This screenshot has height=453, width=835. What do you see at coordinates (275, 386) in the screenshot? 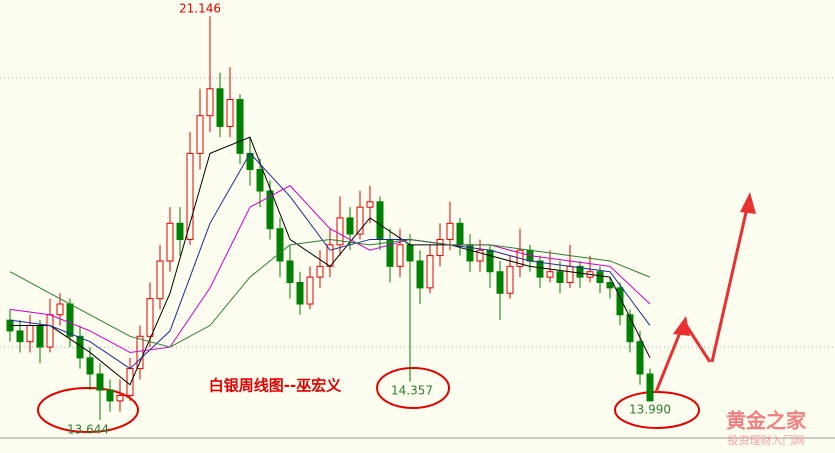
I see `chart-title: 白银周线图--巫宏义` at bounding box center [275, 386].